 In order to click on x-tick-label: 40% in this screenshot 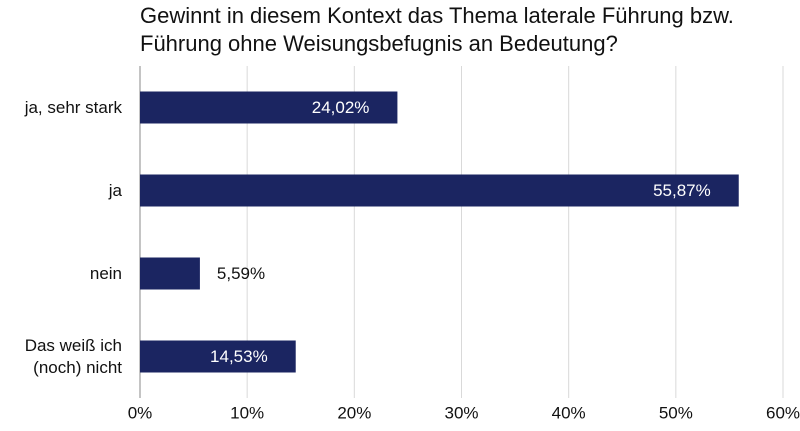, I will do `click(569, 412)`.